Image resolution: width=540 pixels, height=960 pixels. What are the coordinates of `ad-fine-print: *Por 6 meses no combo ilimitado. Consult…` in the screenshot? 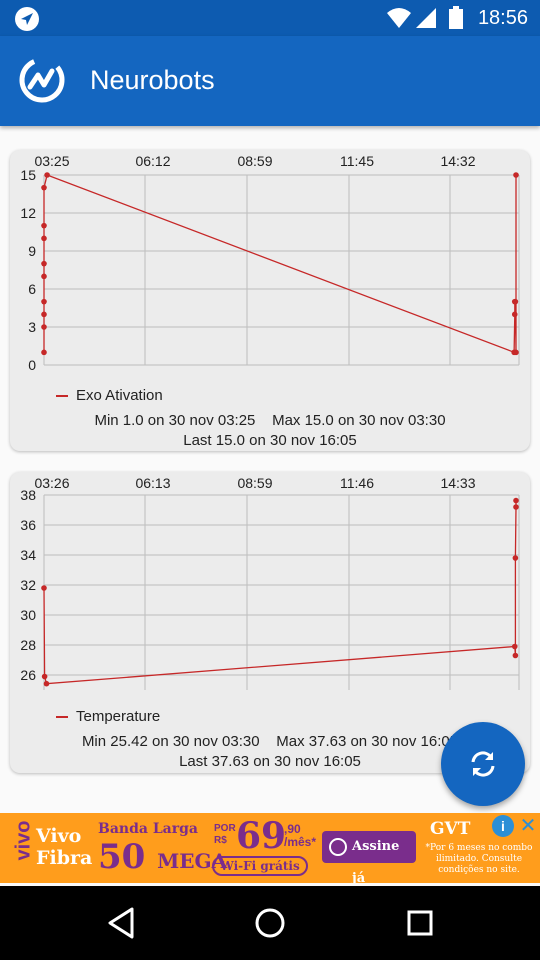 It's located at (479, 859).